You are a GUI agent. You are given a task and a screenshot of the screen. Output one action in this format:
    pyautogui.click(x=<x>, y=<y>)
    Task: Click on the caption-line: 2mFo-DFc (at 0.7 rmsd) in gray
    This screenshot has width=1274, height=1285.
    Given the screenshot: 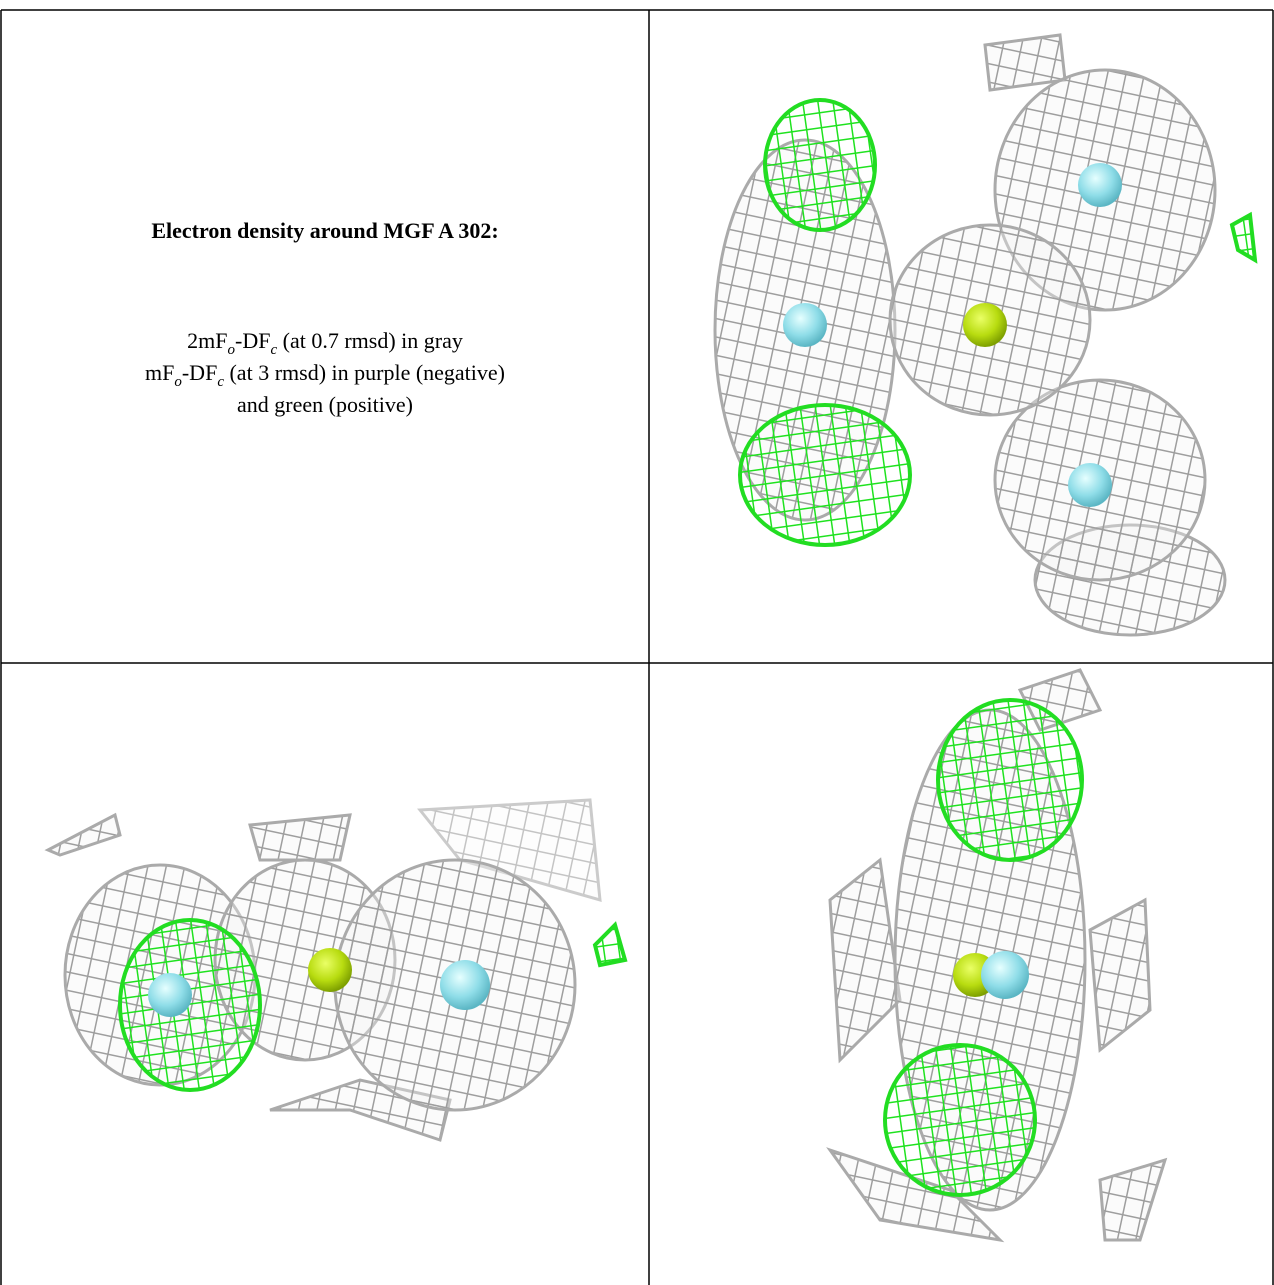 What is the action you would take?
    pyautogui.click(x=325, y=343)
    